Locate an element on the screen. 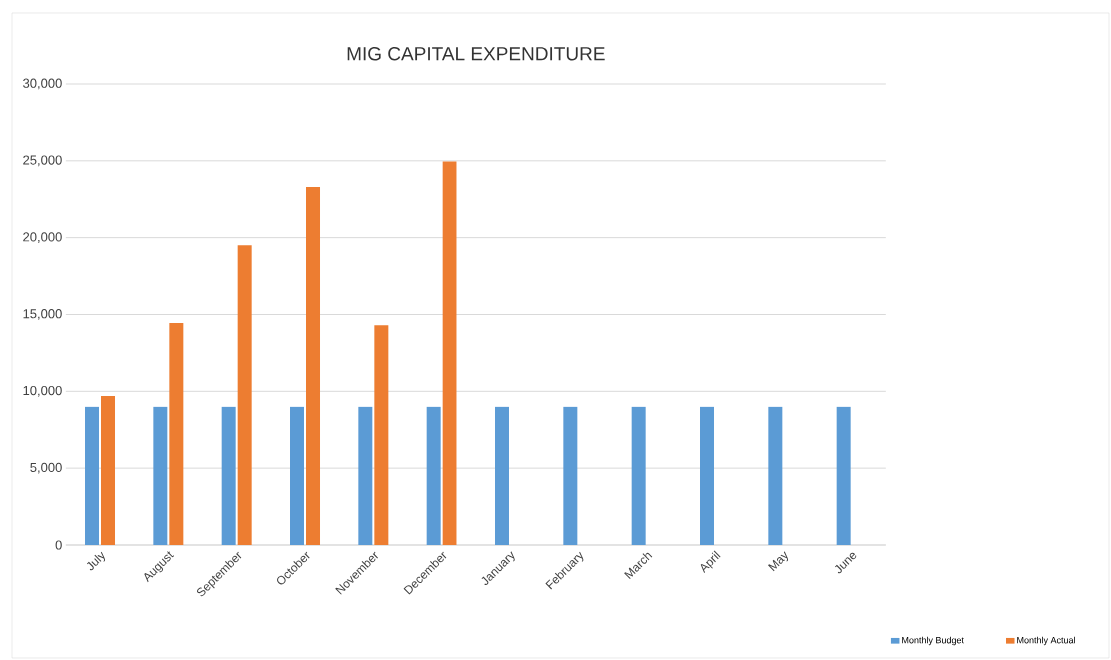  x-tick-label: May is located at coordinates (778, 561).